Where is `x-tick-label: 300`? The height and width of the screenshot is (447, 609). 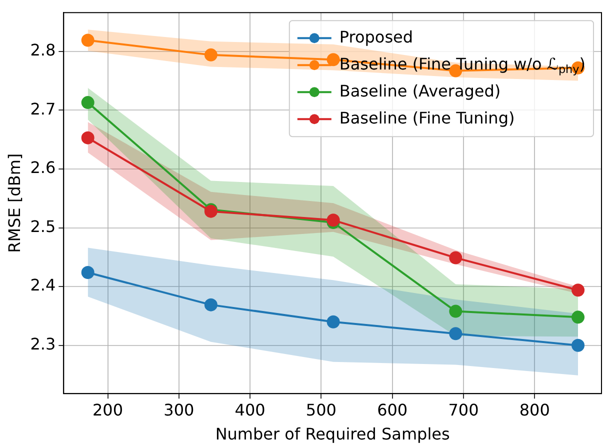 x-tick-label: 300 is located at coordinates (179, 410).